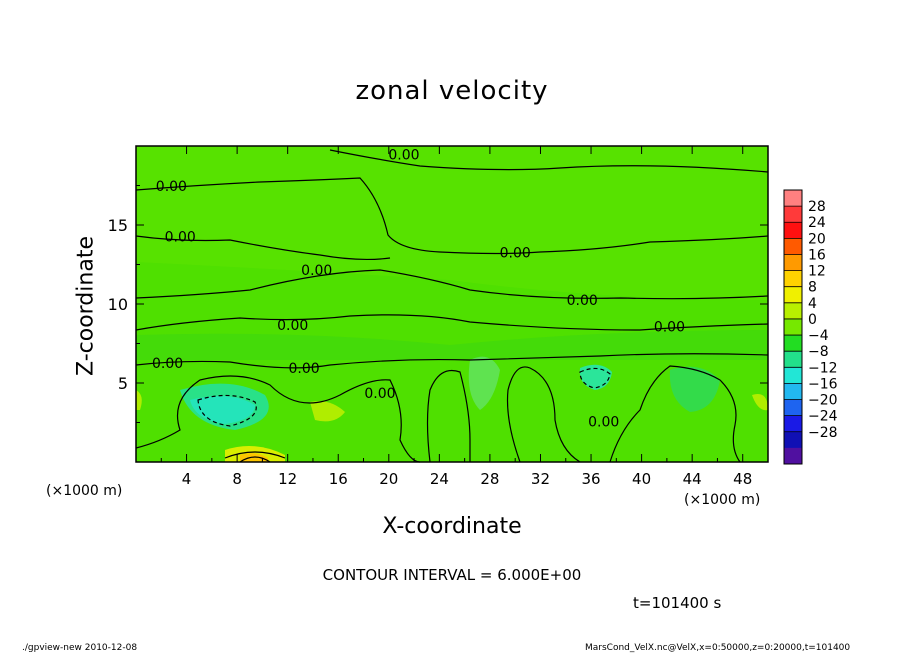 The image size is (904, 654). I want to click on colorbar-label-11: −16, so click(823, 384).